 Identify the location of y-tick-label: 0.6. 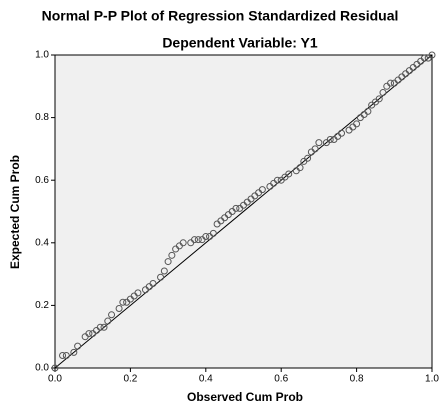
(42, 180).